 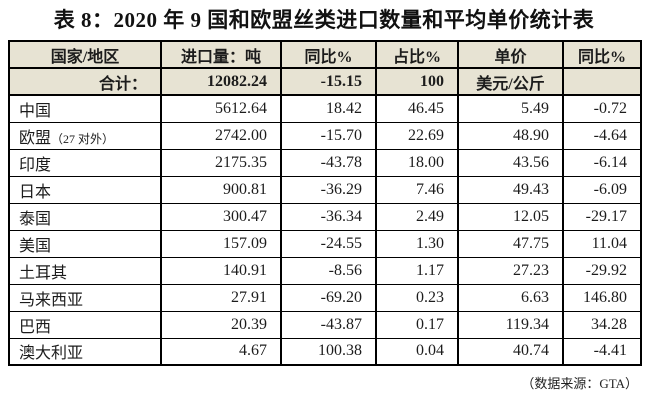 What do you see at coordinates (417, 270) in the screenshot?
I see `share-cell: 1.17` at bounding box center [417, 270].